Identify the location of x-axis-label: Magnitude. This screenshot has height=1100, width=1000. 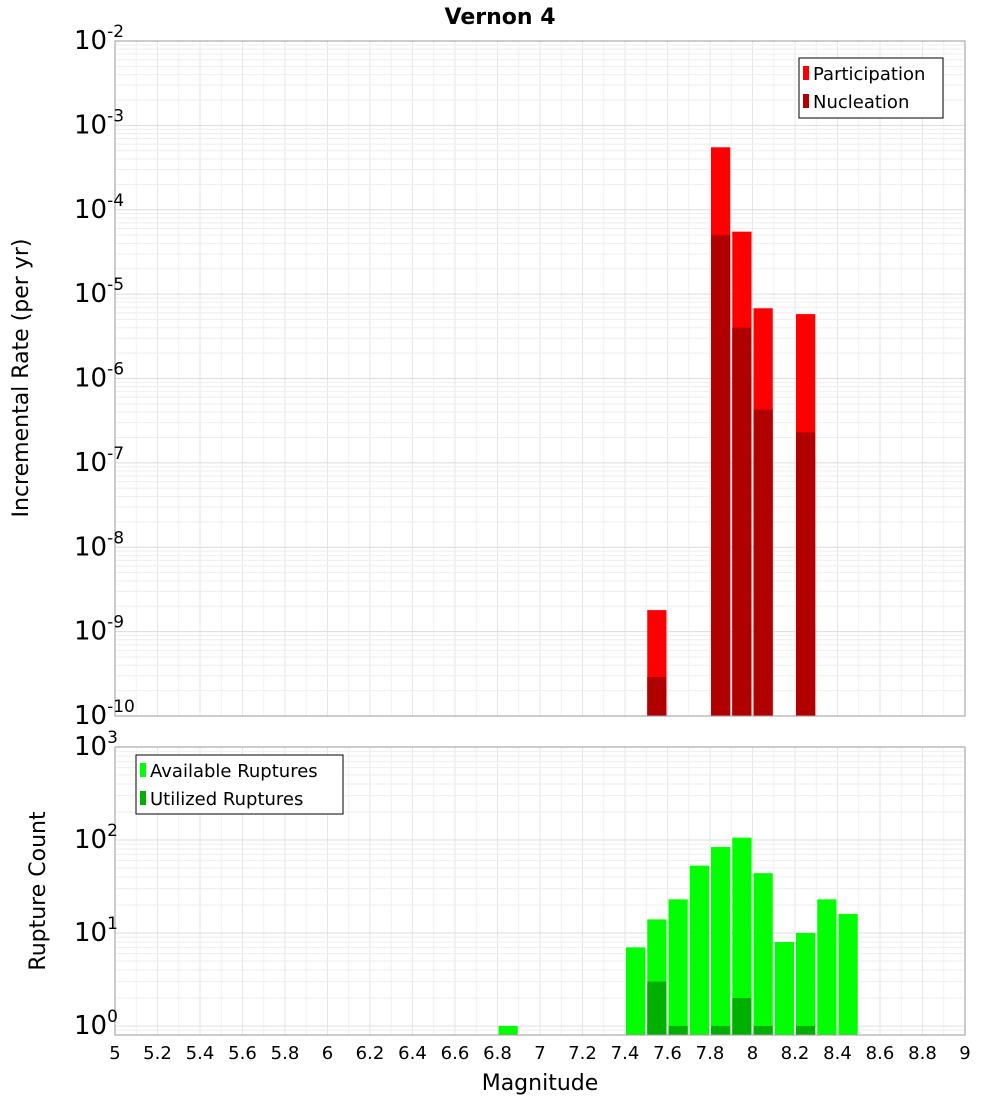
(540, 1083).